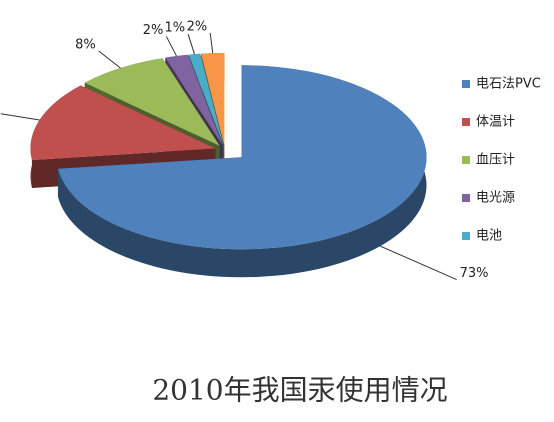 This screenshot has height=422, width=554. What do you see at coordinates (495, 198) in the screenshot?
I see `legend-label: 电光源` at bounding box center [495, 198].